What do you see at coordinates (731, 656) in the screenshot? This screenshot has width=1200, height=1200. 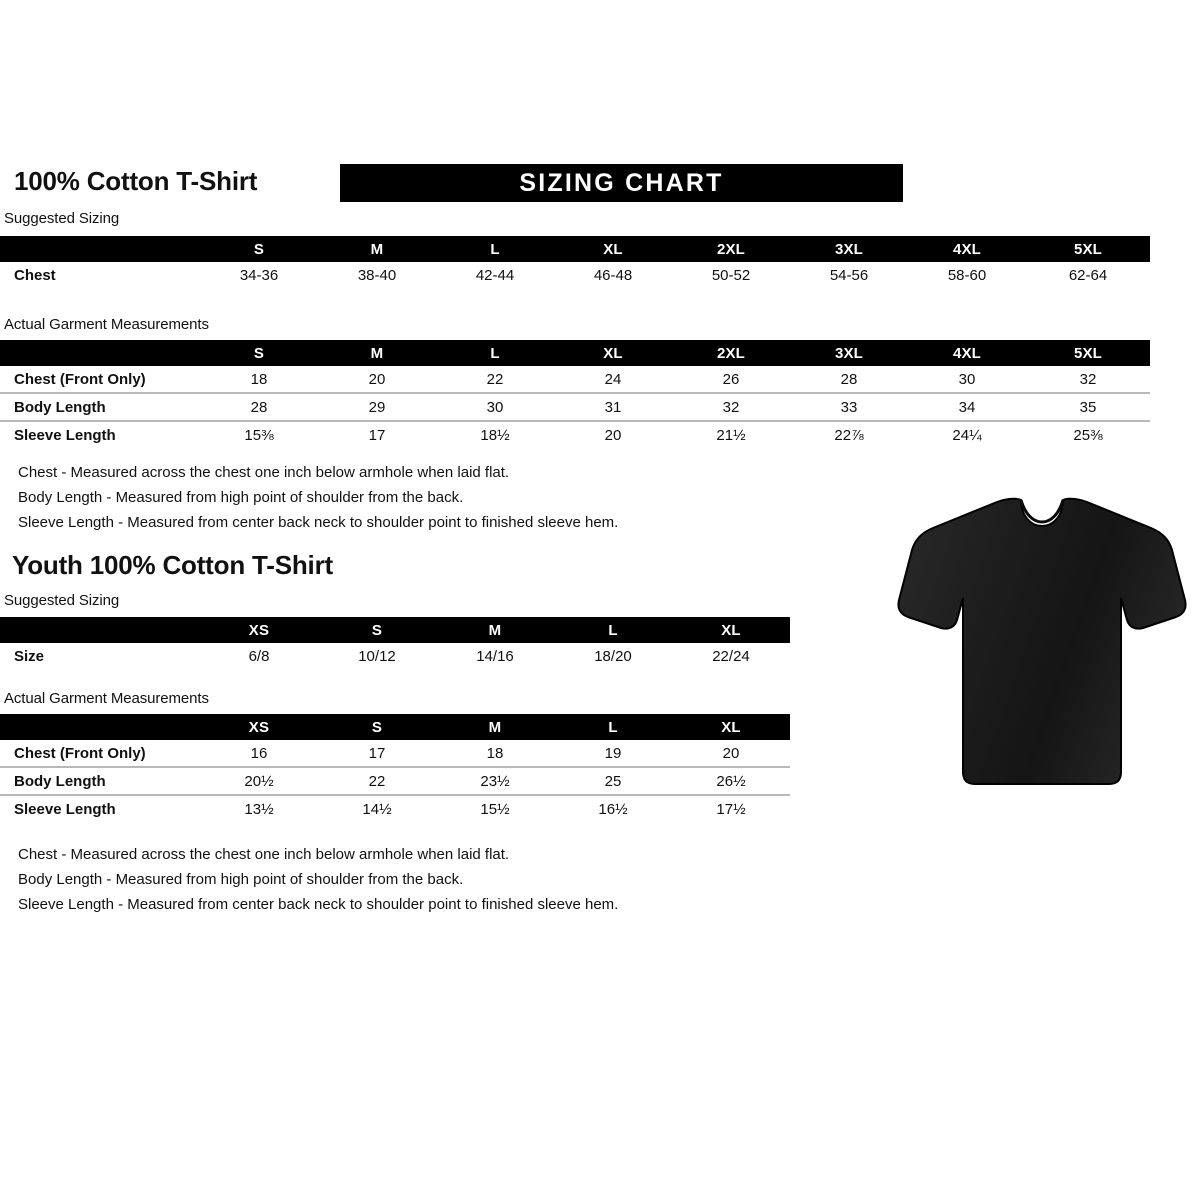 I see `cell-size-xl: 22/24` at bounding box center [731, 656].